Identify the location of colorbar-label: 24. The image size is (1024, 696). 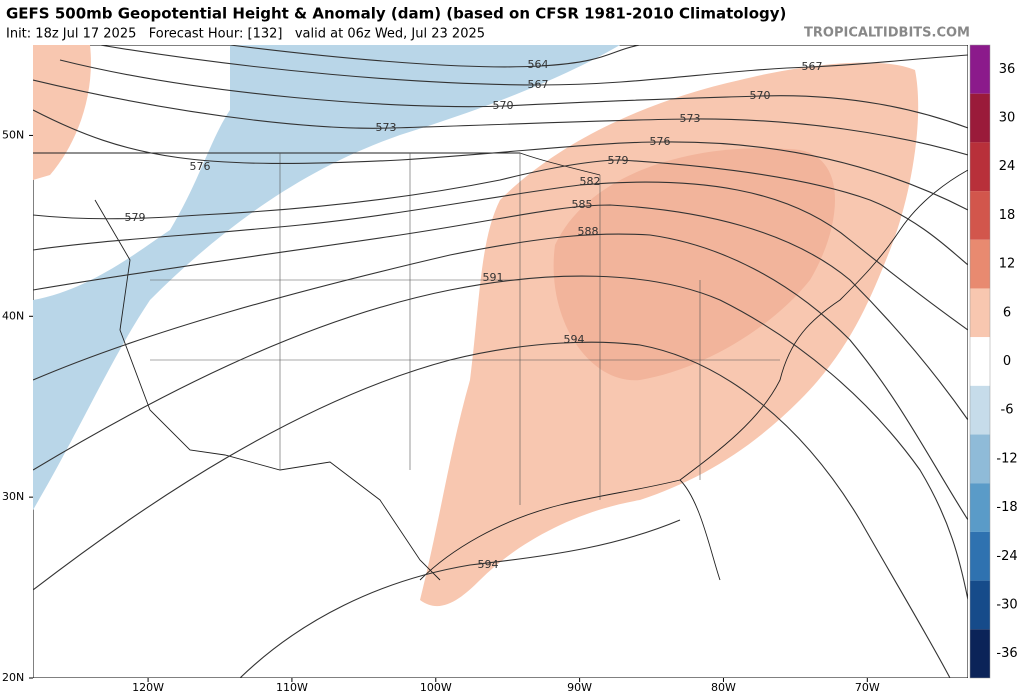
(1007, 166).